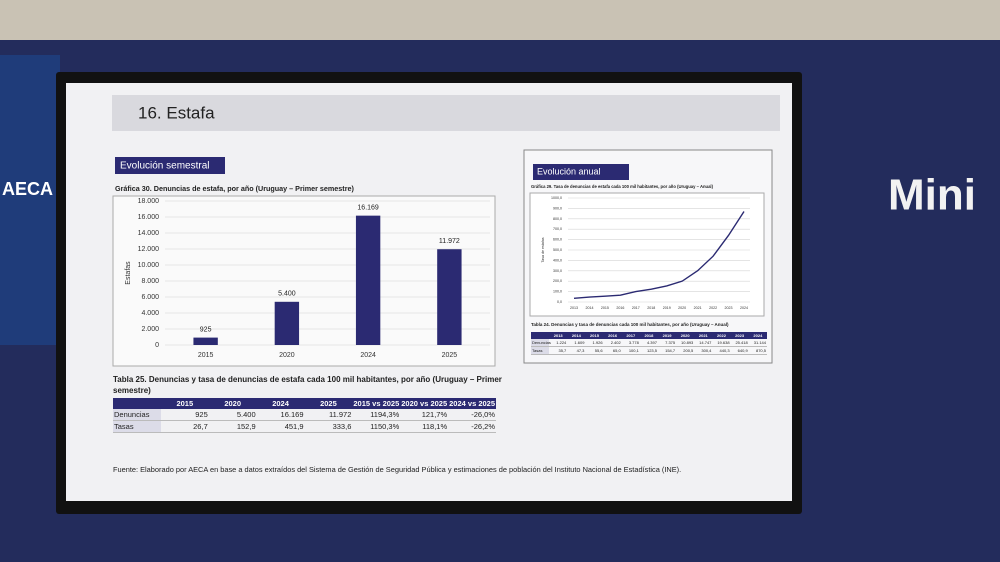  What do you see at coordinates (157, 345) in the screenshot?
I see `y-tick-label: 0` at bounding box center [157, 345].